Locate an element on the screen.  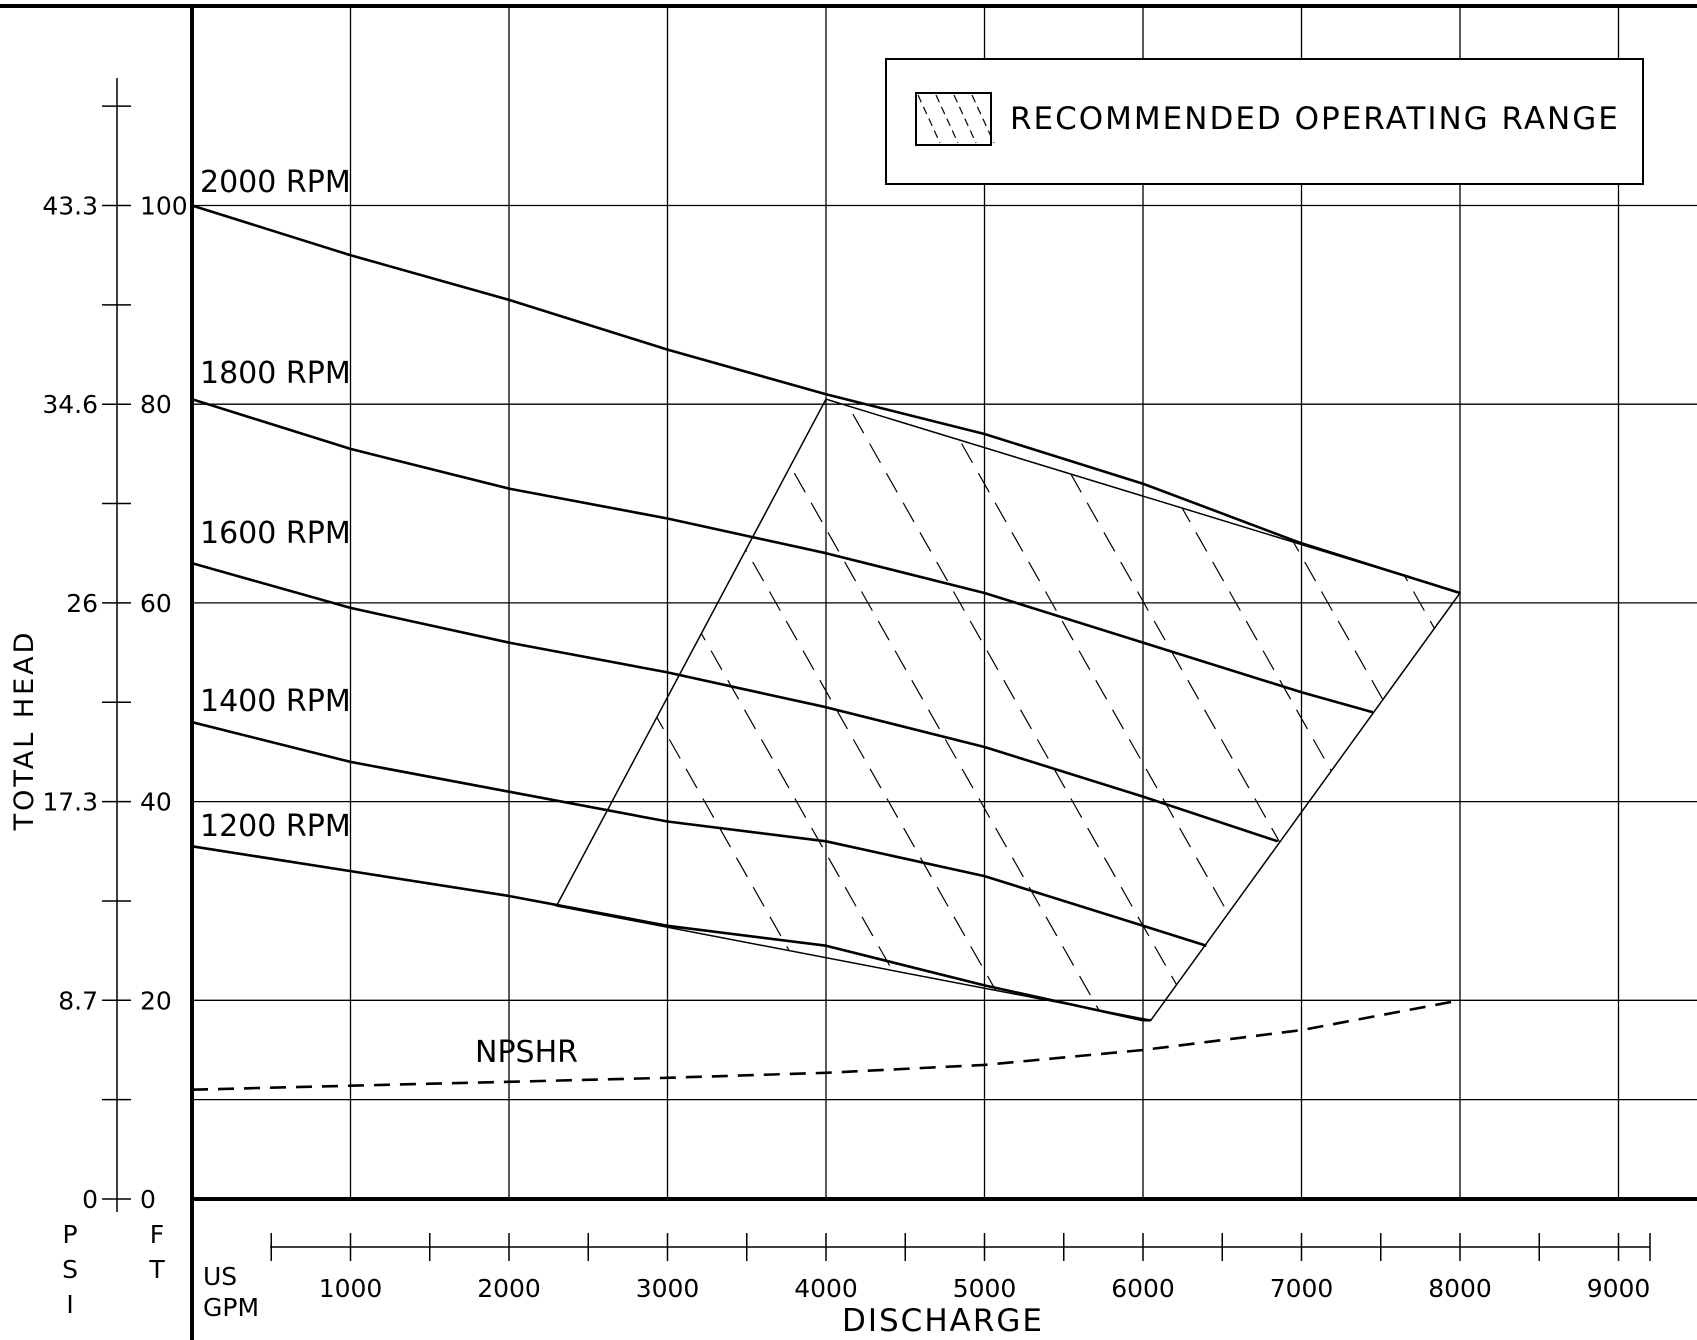
legend-label: RECOMMENDED OPERATING RANGE is located at coordinates (1315, 119).